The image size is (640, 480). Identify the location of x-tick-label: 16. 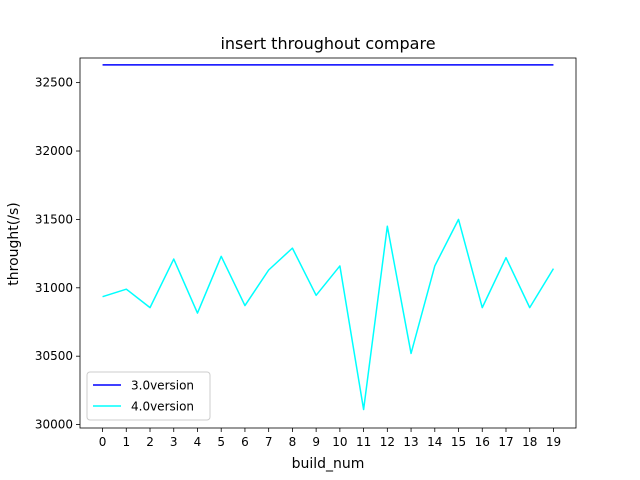
(482, 442).